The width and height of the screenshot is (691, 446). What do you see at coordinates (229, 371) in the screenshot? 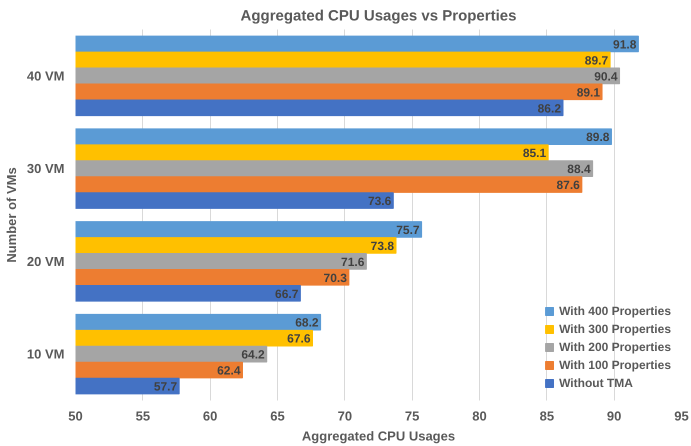
I see `data-label: 62.4` at bounding box center [229, 371].